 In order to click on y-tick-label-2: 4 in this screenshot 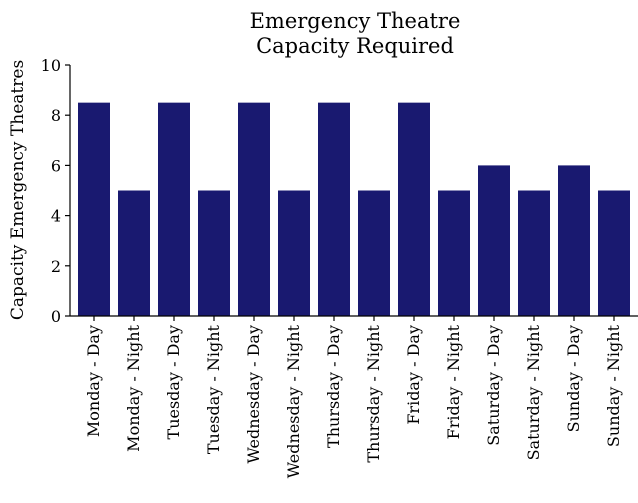, I will do `click(56, 216)`.